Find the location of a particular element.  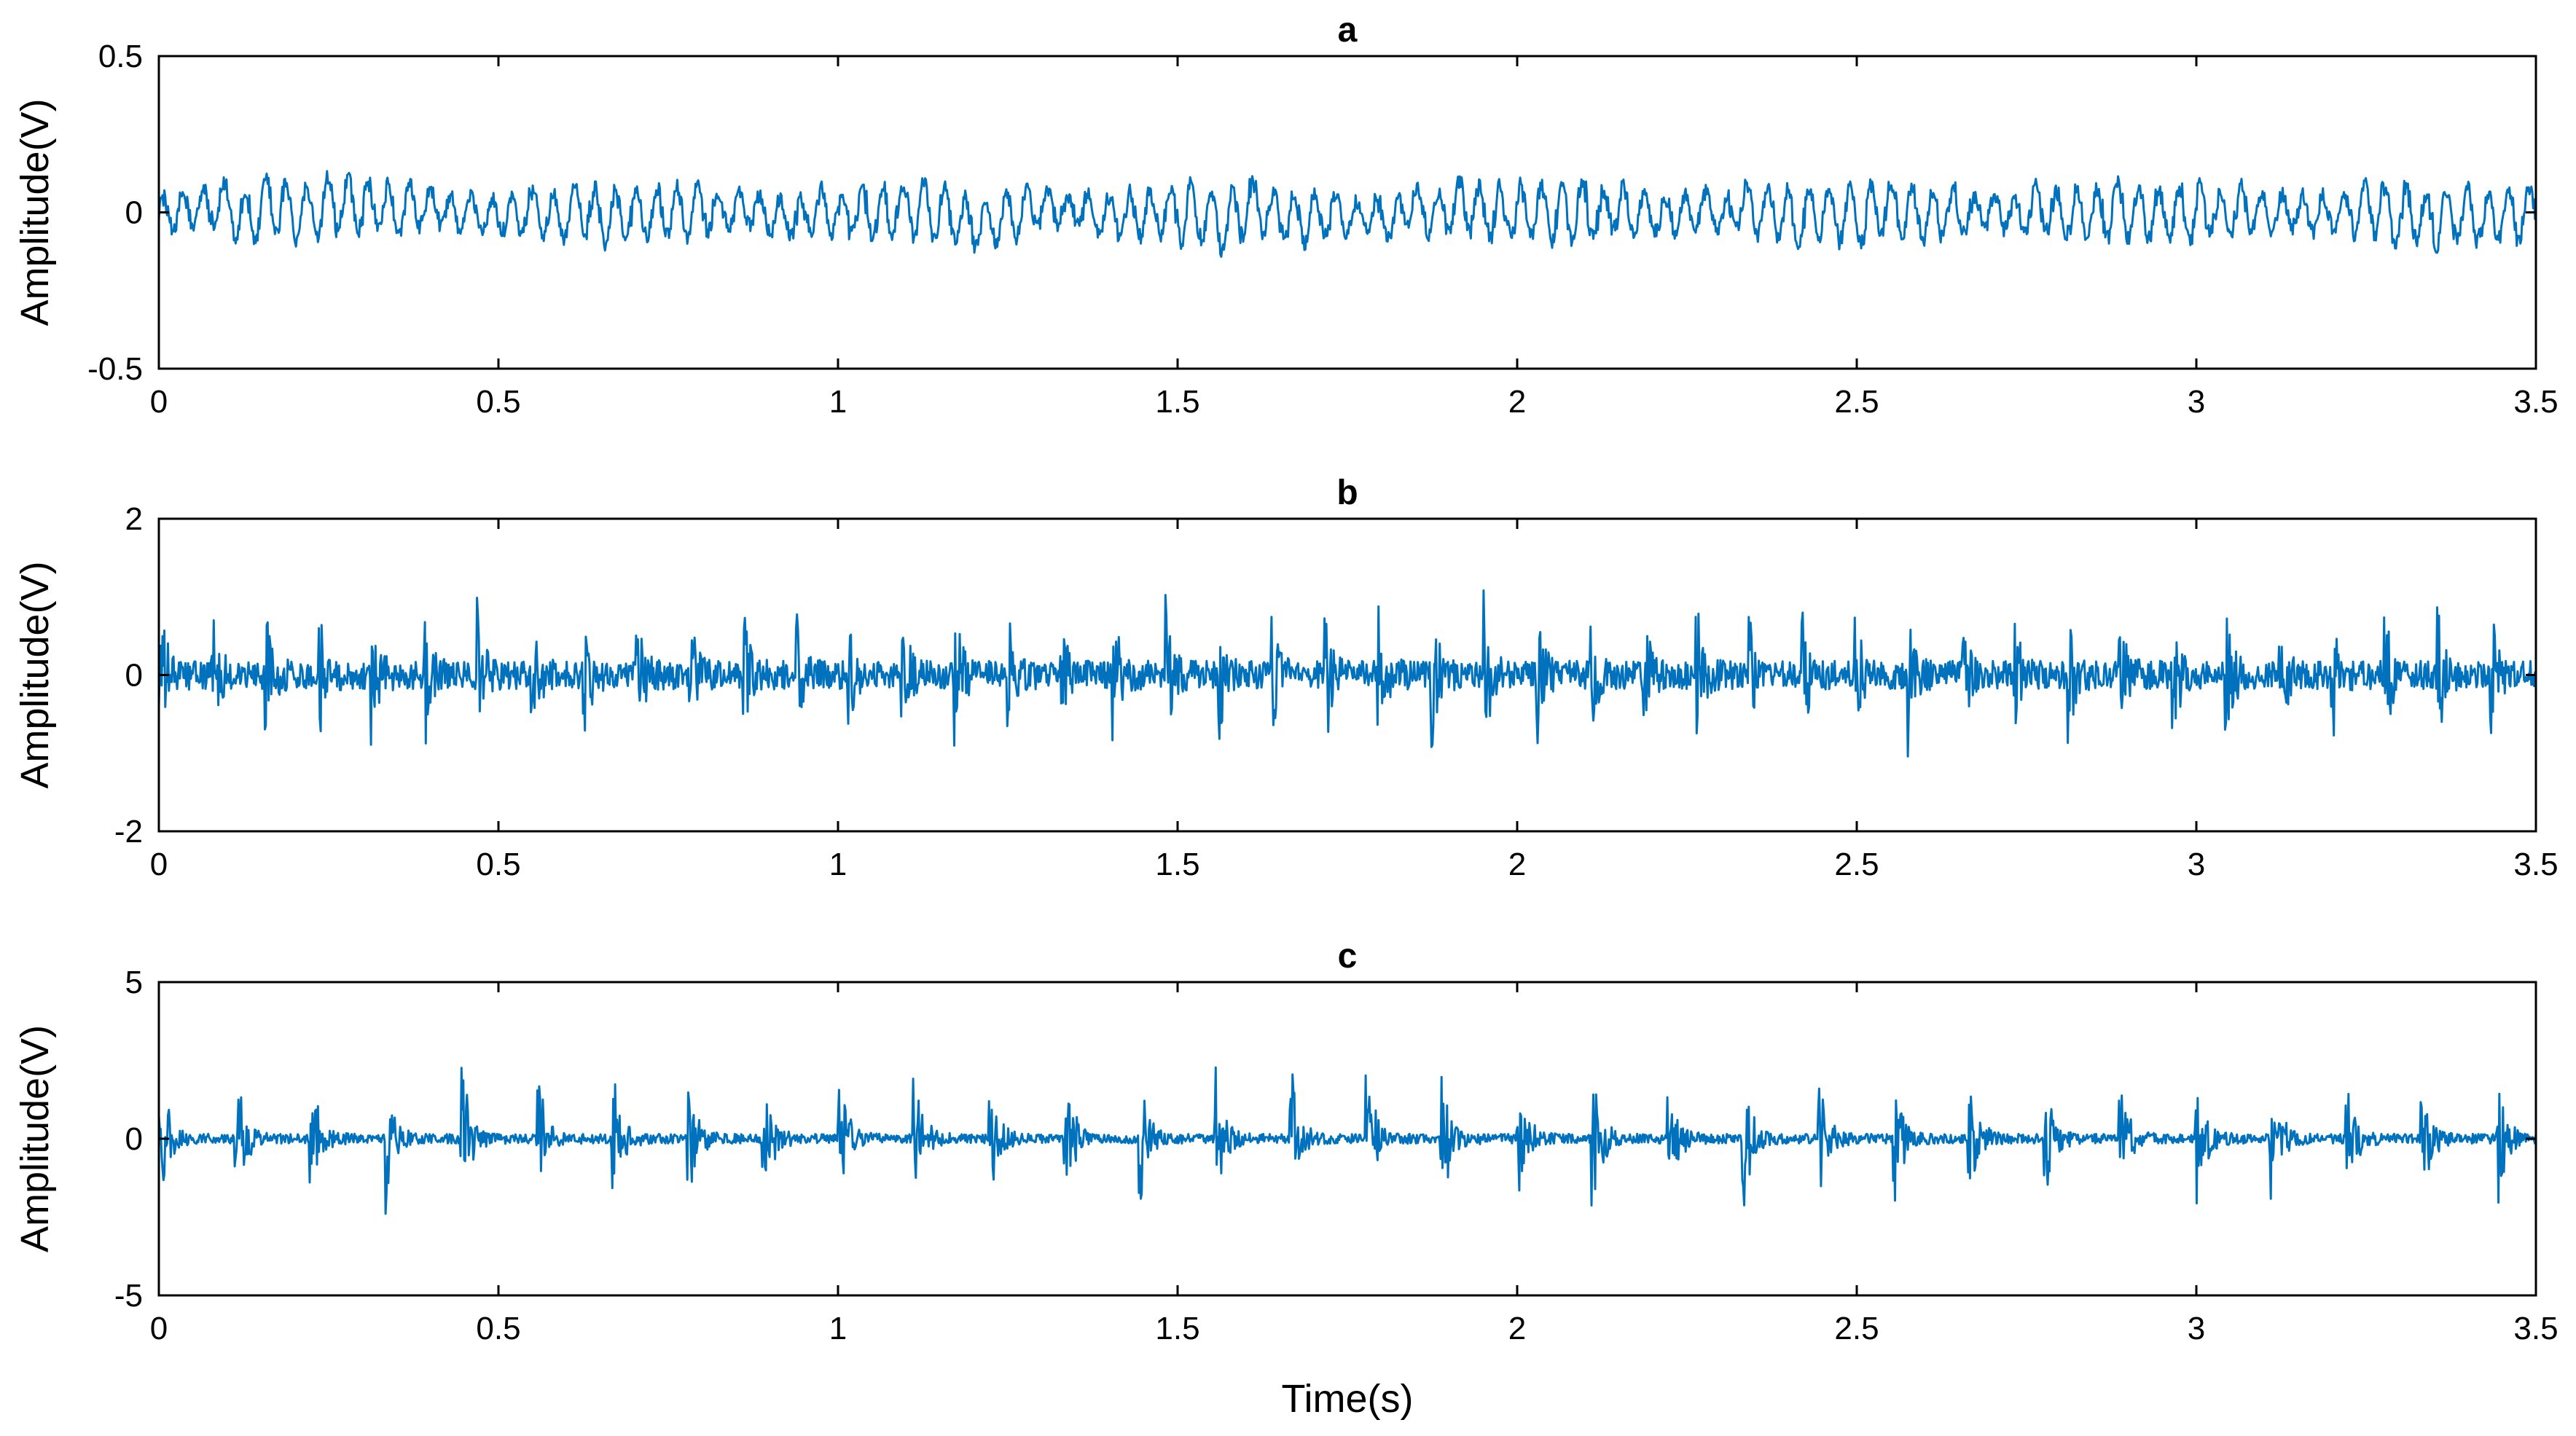

x-axis-label: Time(s) is located at coordinates (1348, 1399).